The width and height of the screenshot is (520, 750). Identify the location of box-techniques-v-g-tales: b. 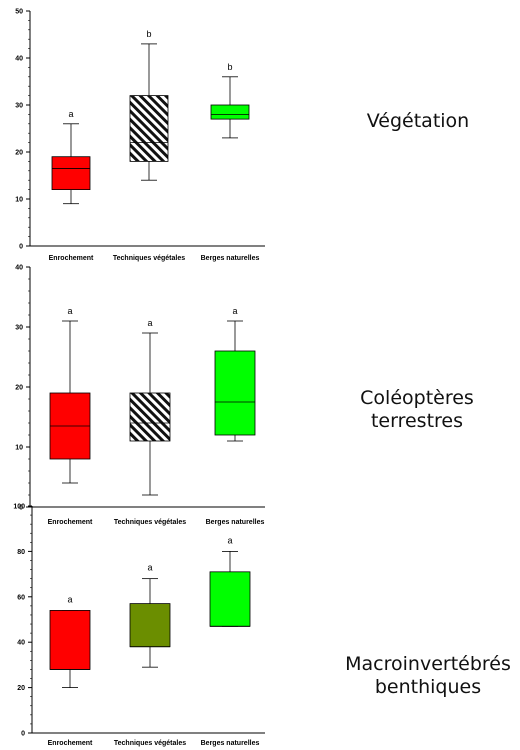
(149, 105).